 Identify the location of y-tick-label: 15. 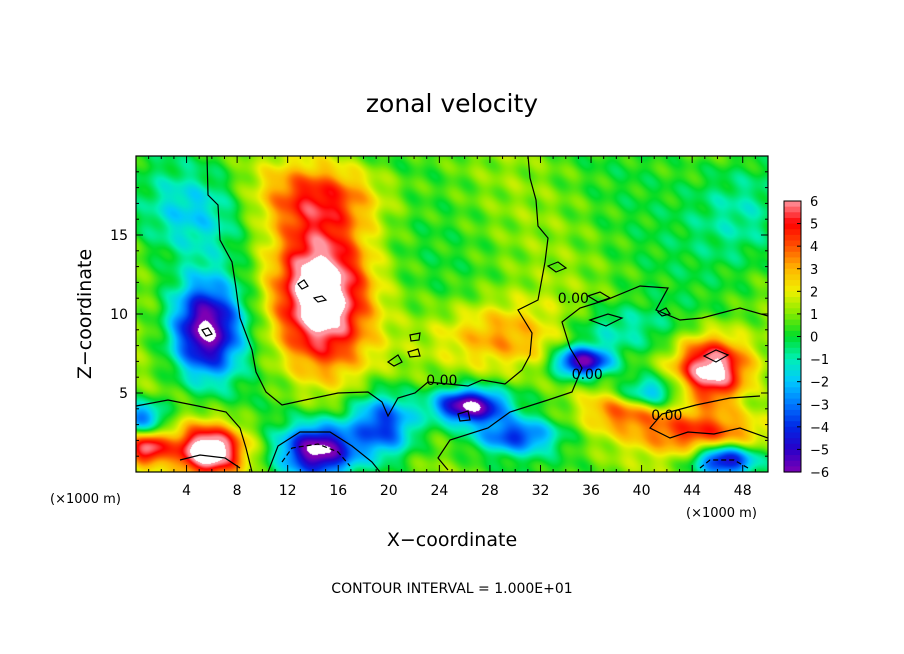
(119, 236).